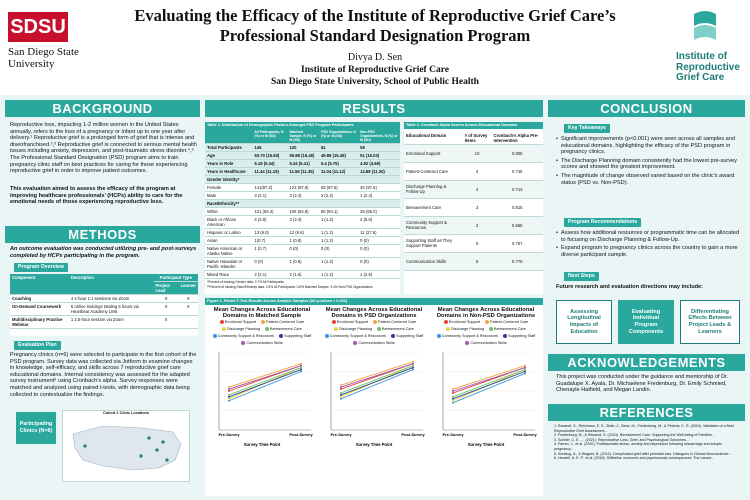  Describe the element at coordinates (270, 232) in the screenshot. I see `cell: 13 (9.0)` at that location.